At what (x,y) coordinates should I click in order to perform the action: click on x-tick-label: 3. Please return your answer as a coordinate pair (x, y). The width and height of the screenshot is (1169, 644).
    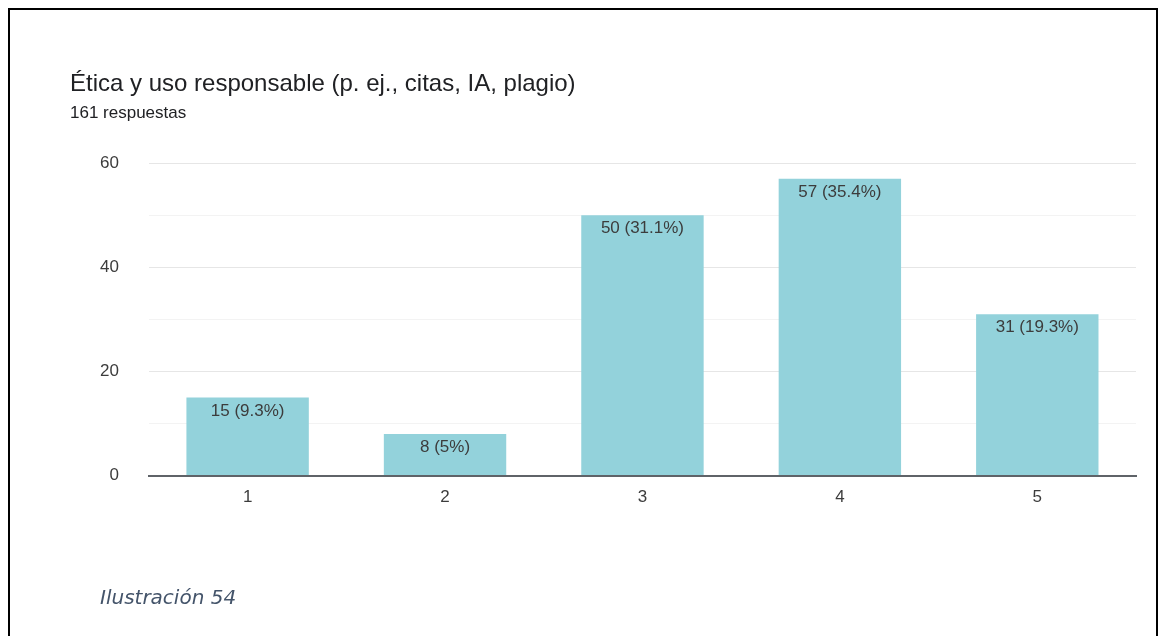
    Looking at the image, I should click on (642, 497).